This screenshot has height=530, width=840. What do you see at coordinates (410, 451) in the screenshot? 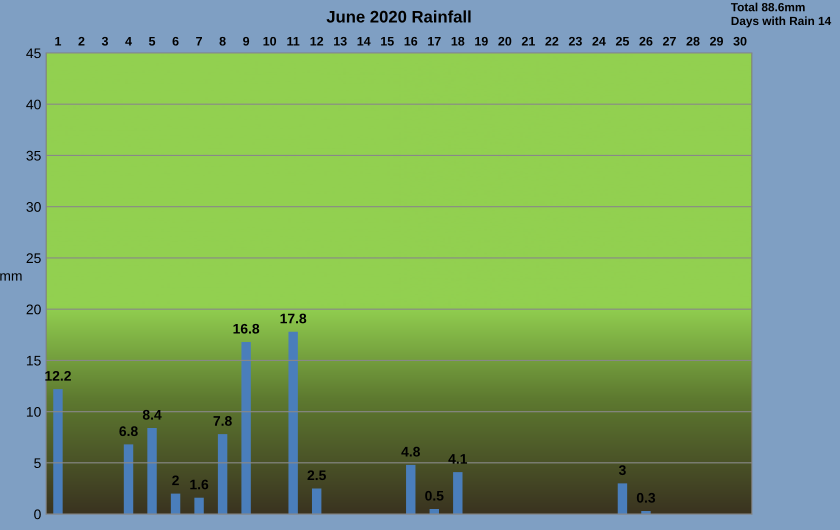
I see `data-label: 4.8` at bounding box center [410, 451].